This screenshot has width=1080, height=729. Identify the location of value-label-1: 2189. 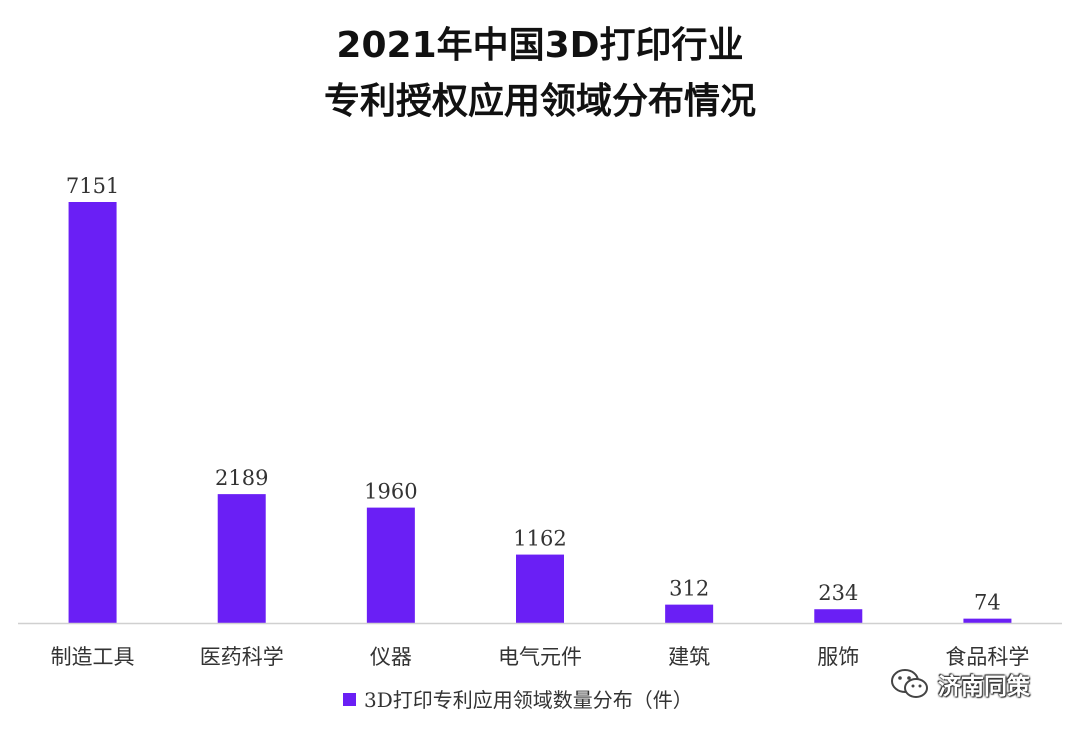
(241, 478).